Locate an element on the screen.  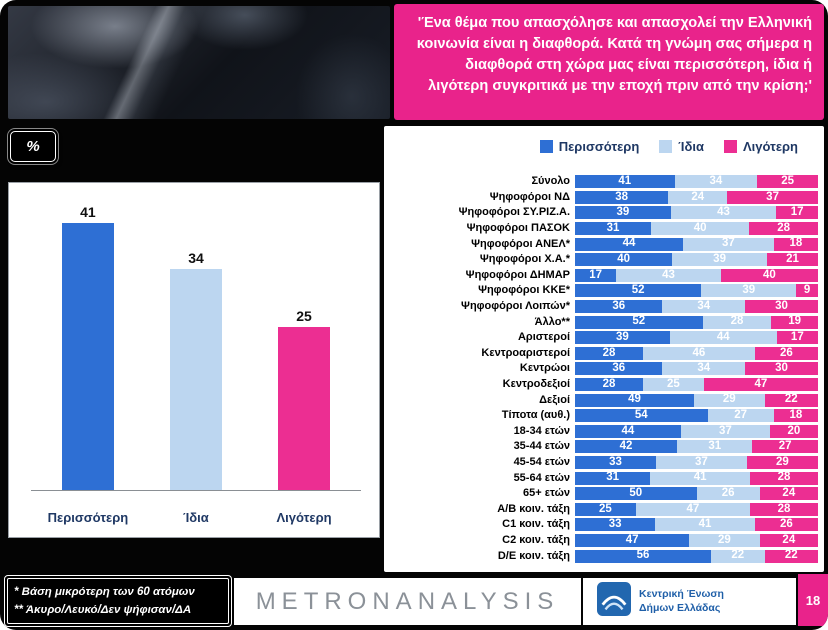
stacked-row: 35-44 ετών 42 31 27 is located at coordinates (604, 447).